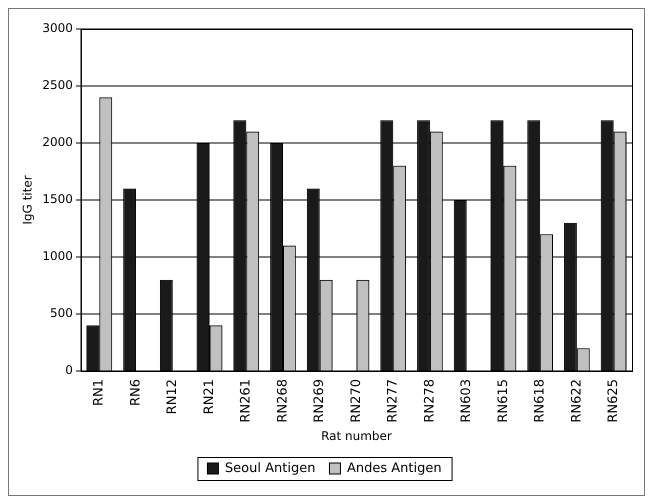 This screenshot has width=653, height=504. What do you see at coordinates (540, 401) in the screenshot?
I see `x-tick-label: RN618` at bounding box center [540, 401].